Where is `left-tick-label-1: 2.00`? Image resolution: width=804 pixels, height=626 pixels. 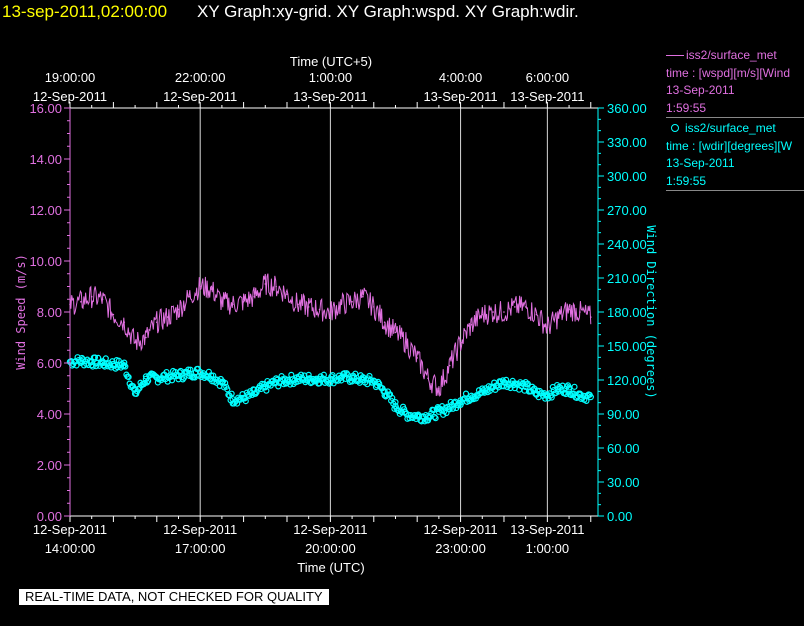 left-tick-label-1: 2.00 is located at coordinates (49, 465).